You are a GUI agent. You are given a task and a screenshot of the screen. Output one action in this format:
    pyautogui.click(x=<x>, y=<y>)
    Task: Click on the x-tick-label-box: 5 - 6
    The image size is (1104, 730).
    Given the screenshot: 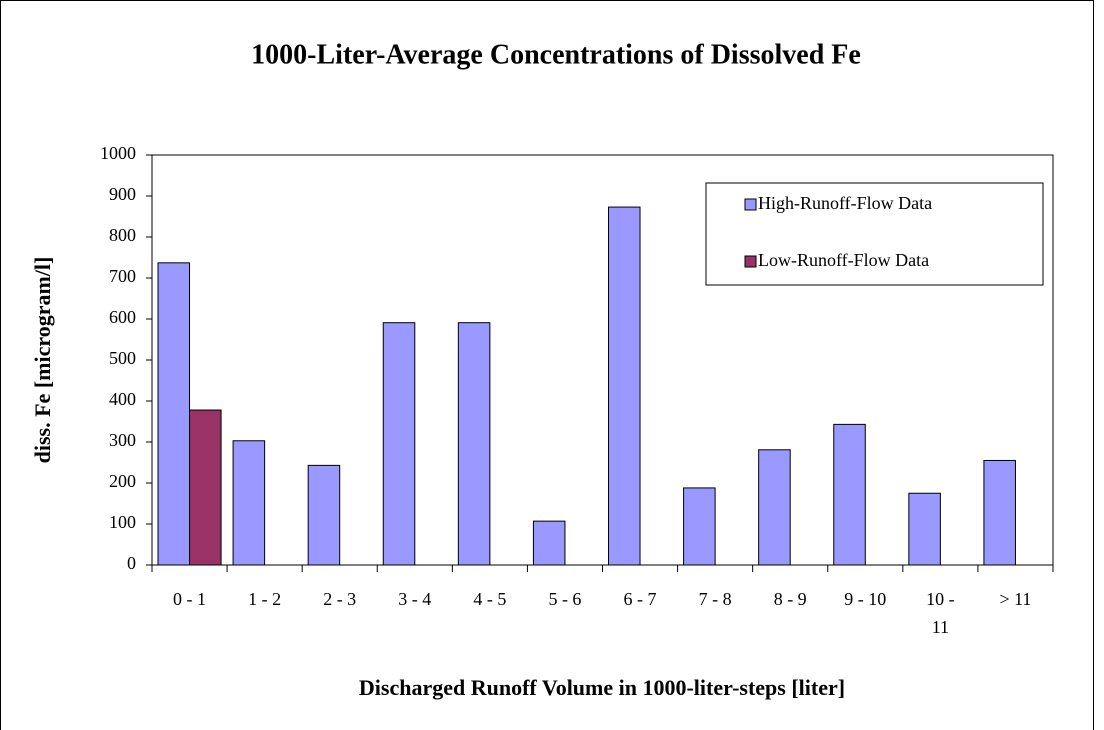 What is the action you would take?
    pyautogui.click(x=565, y=599)
    